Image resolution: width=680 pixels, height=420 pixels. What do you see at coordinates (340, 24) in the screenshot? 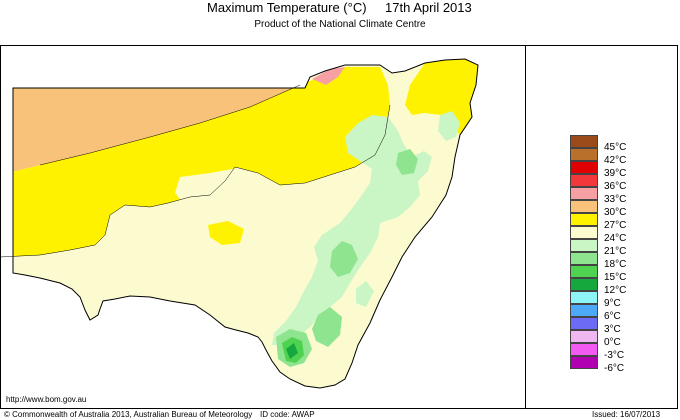
I see `map-subtitle: Product of the National Climate Centre` at bounding box center [340, 24].